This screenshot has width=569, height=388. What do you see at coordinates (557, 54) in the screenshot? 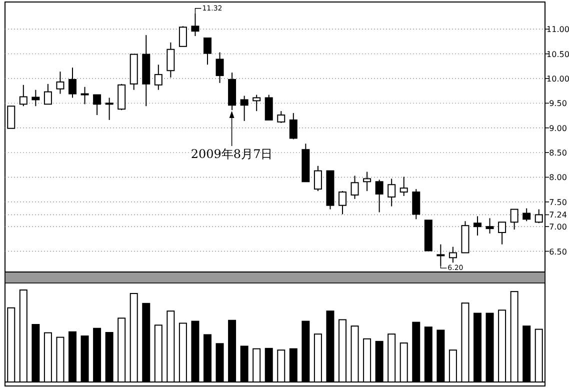
I see `y-tick-label: 10.50` at bounding box center [557, 54].